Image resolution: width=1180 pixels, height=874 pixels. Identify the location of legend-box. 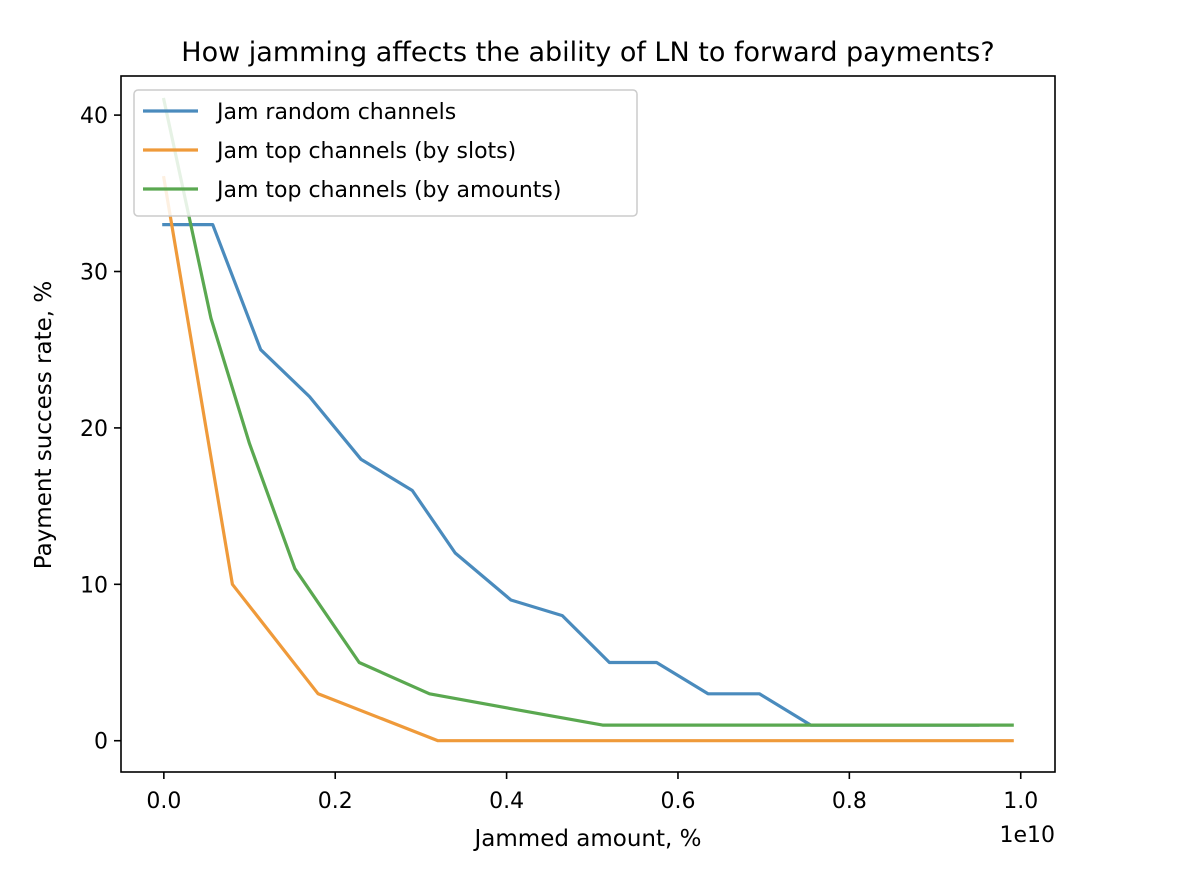
(385, 153).